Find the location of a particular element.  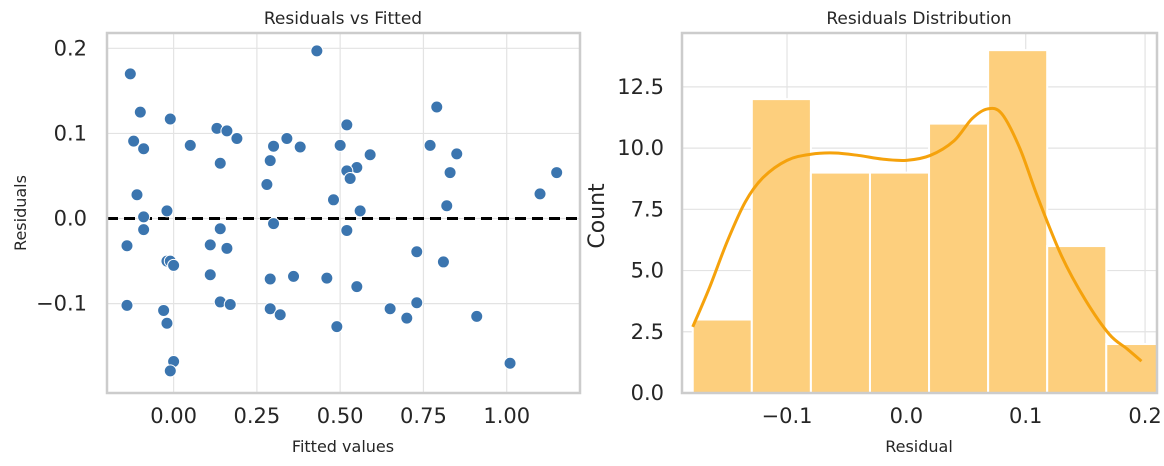

right-y-axis-label: Count is located at coordinates (597, 216).